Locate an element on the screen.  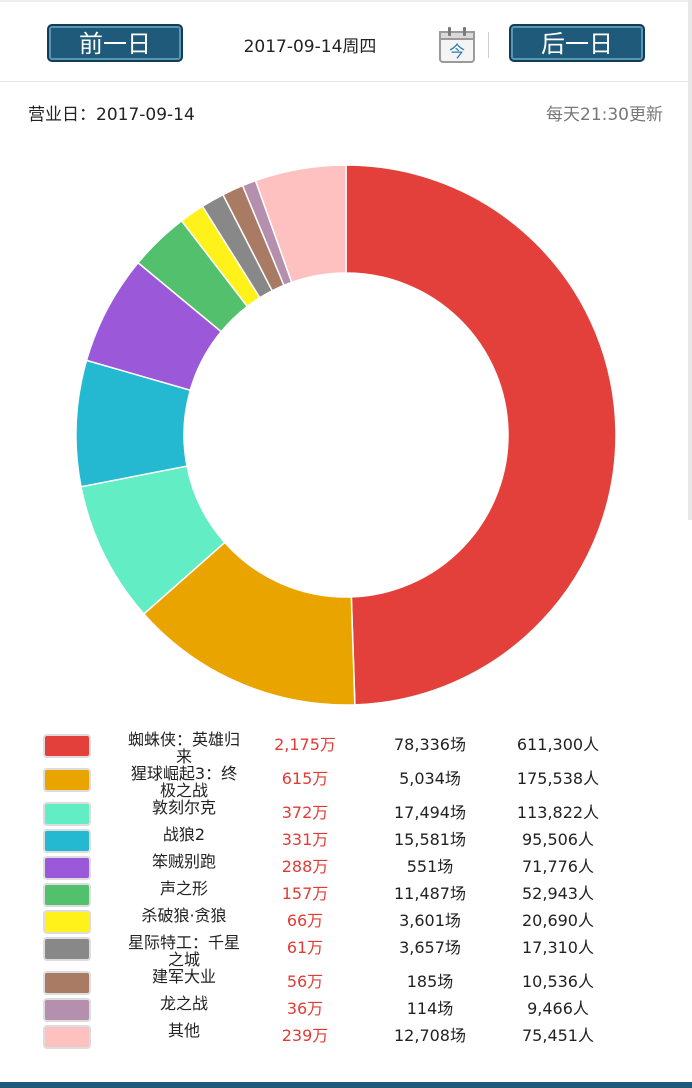
header: 前一日 2017-09-14周四 今 后一日 is located at coordinates (346, 41).